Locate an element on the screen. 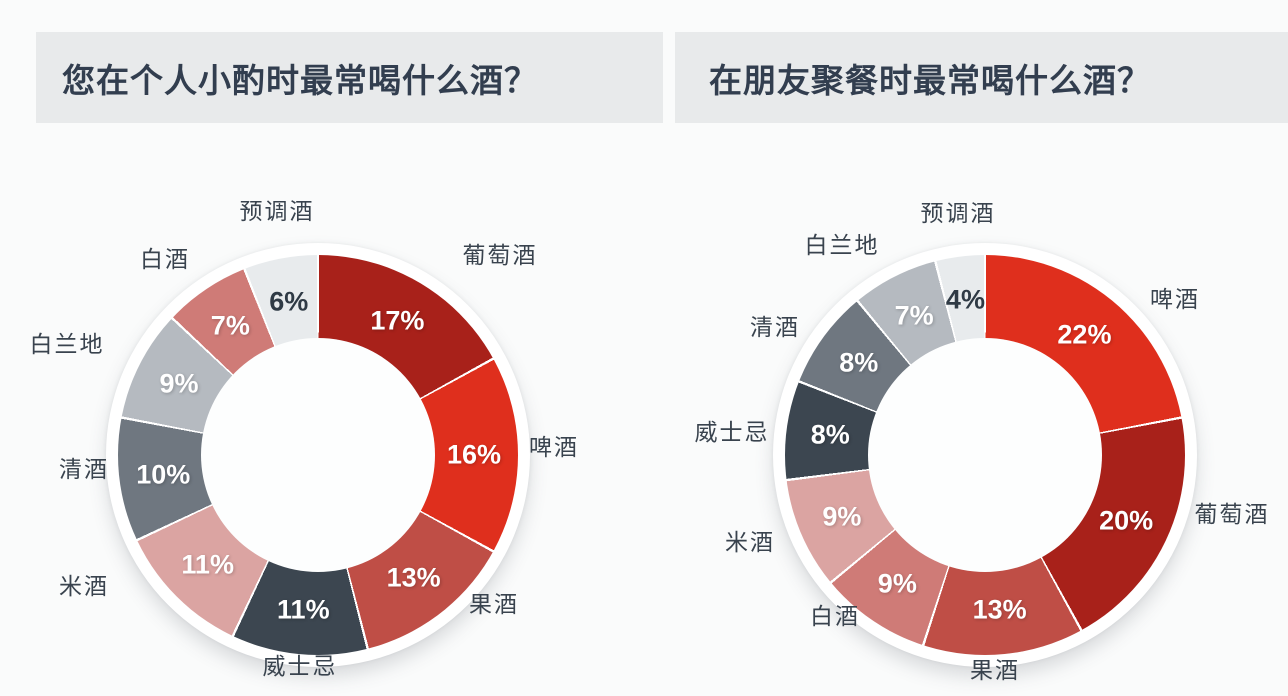  segment-value-label: 17% is located at coordinates (397, 320).